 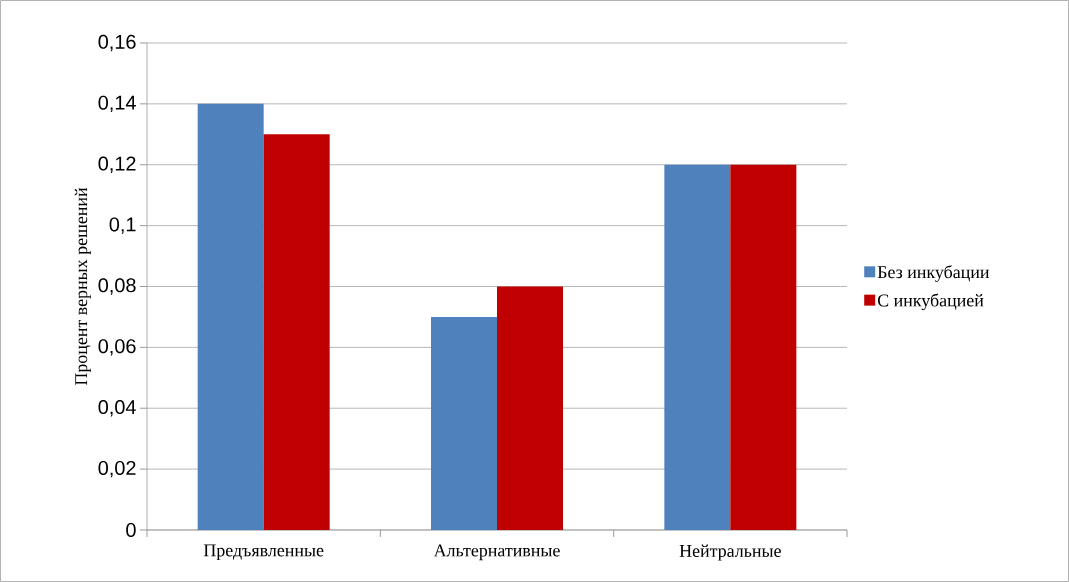 I want to click on y-tick-label: 0,04, so click(x=117, y=408).